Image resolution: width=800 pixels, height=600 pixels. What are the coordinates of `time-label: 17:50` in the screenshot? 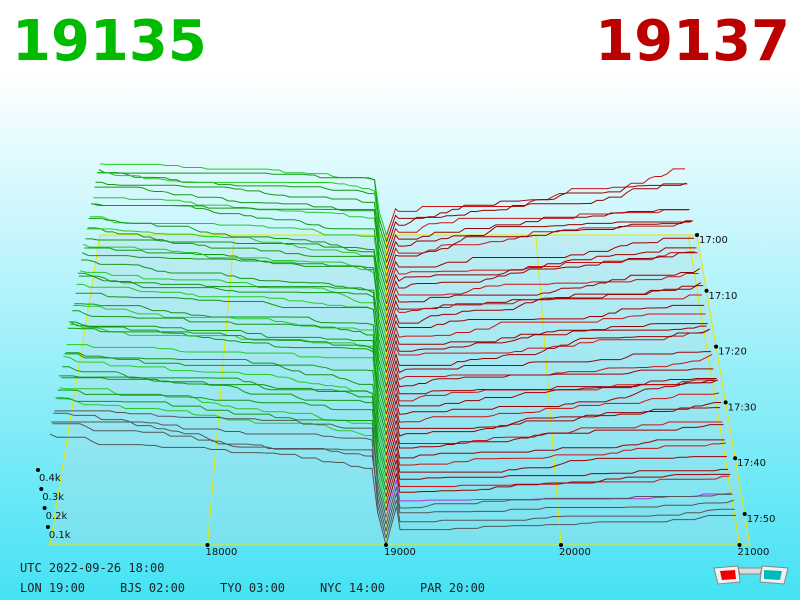 It's located at (761, 519).